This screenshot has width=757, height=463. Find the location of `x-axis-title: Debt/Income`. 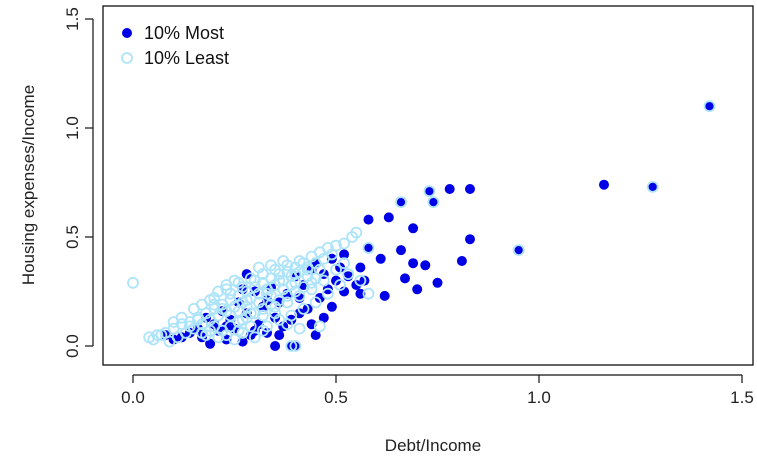

x-axis-title: Debt/Income is located at coordinates (433, 445).